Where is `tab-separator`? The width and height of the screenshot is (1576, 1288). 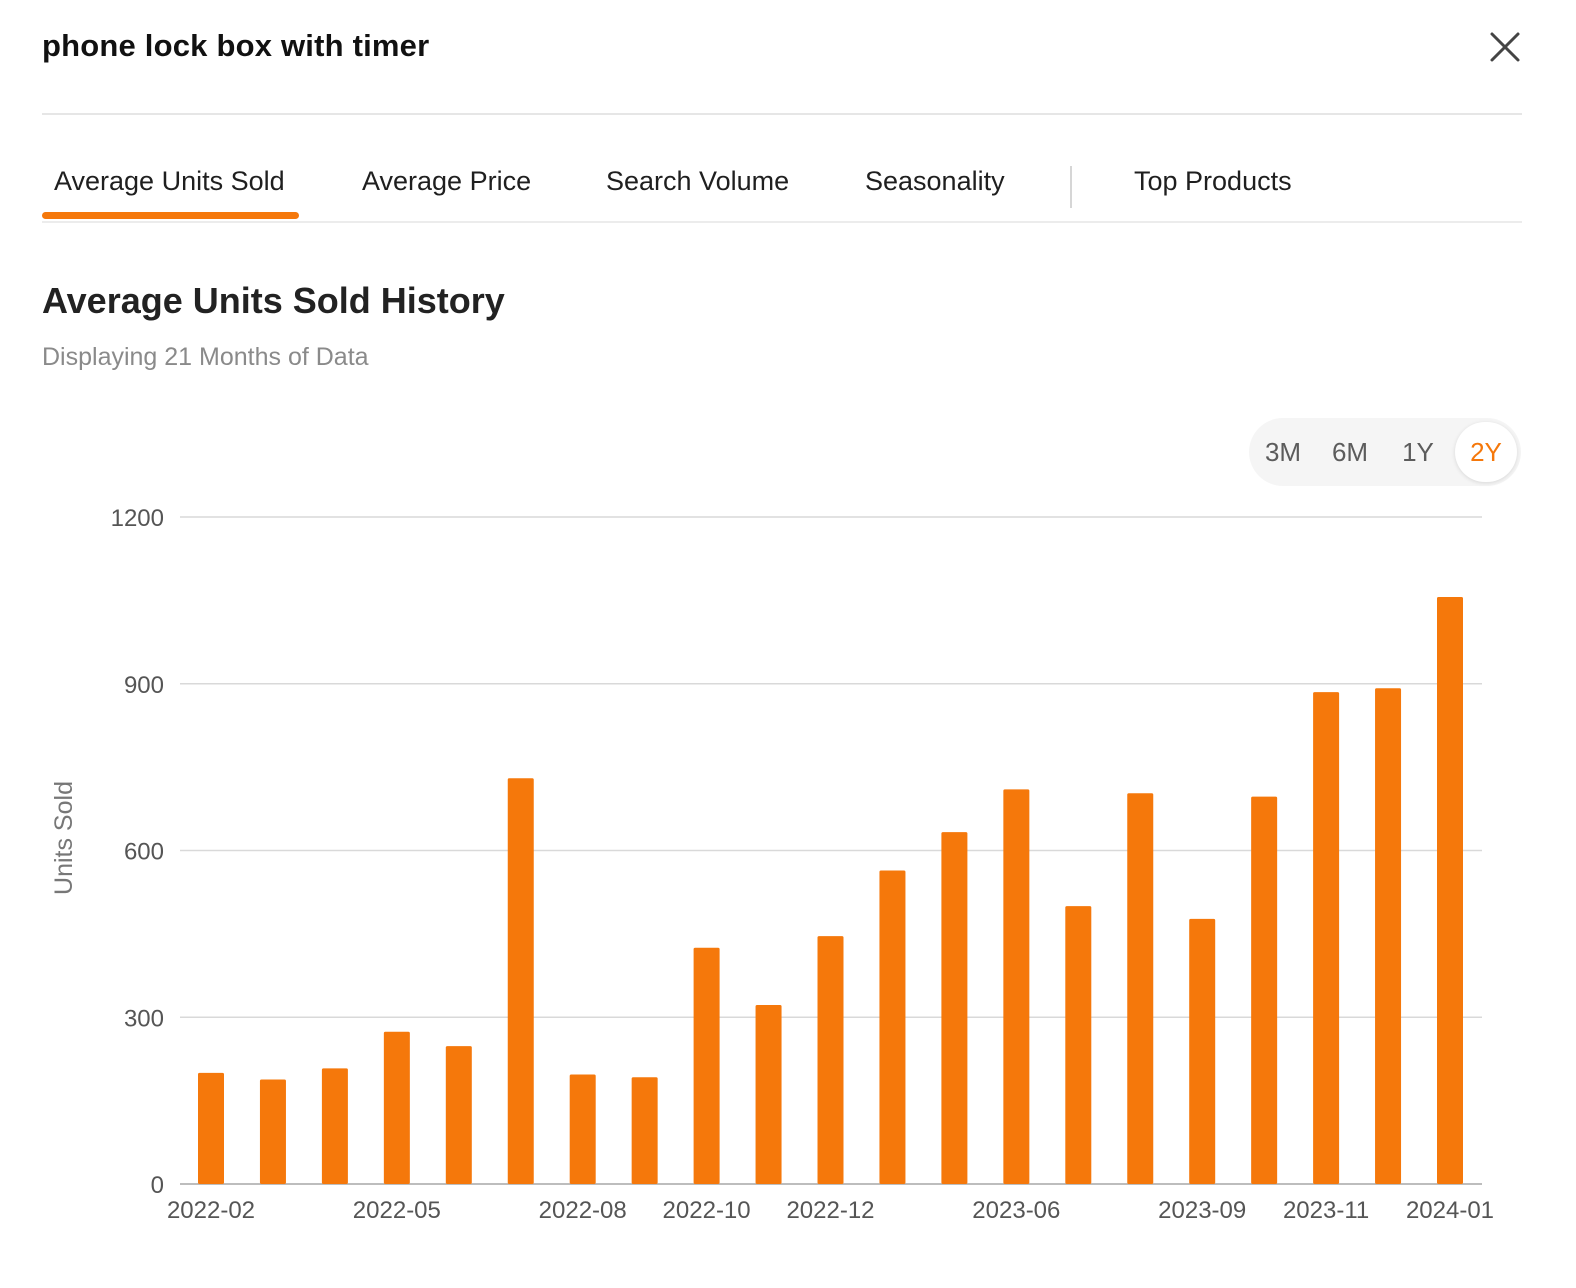 tab-separator is located at coordinates (1071, 187).